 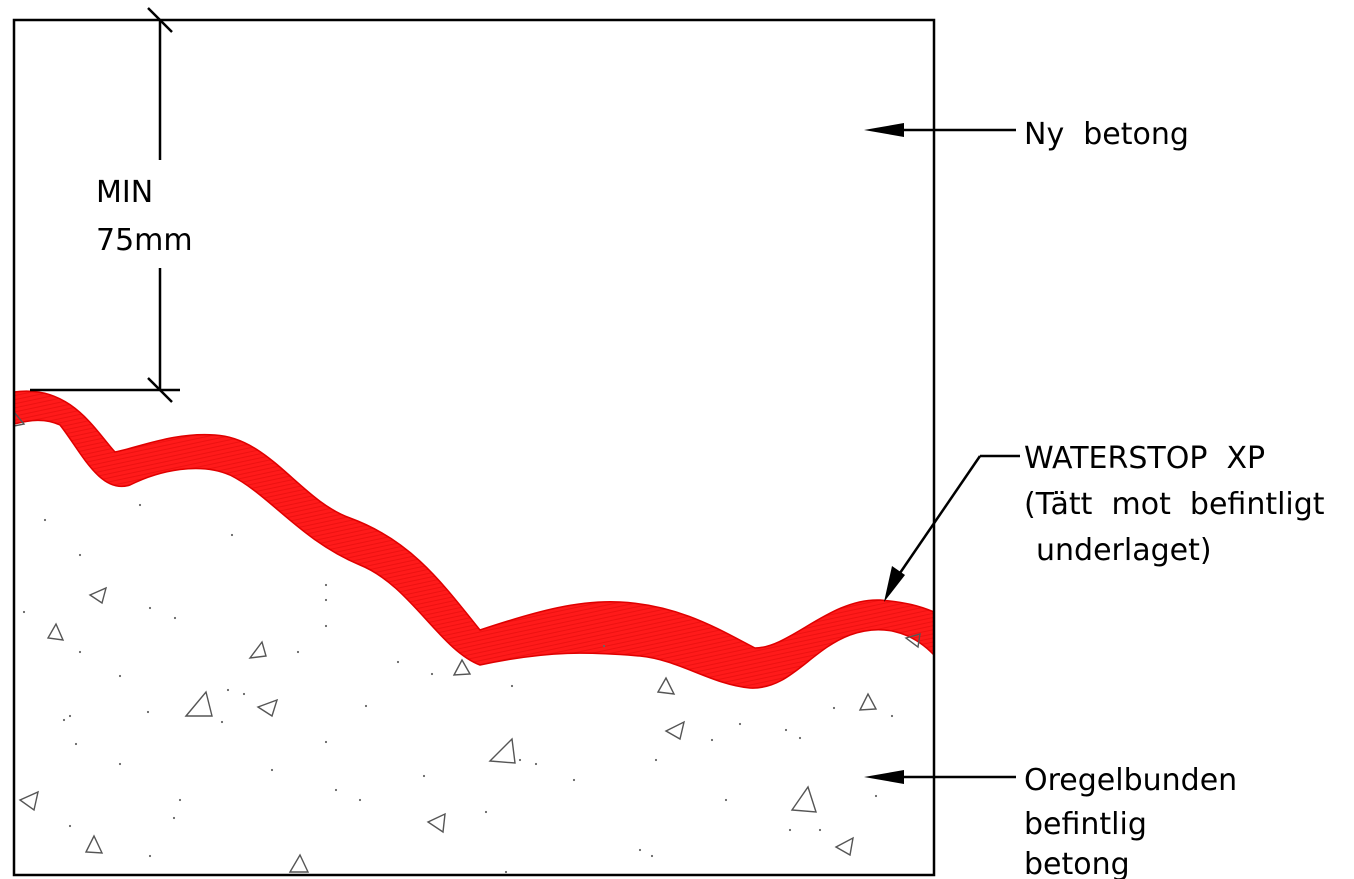 I want to click on callout-existing-concrete: Oregelbunden befintlig betong, so click(x=1050, y=821).